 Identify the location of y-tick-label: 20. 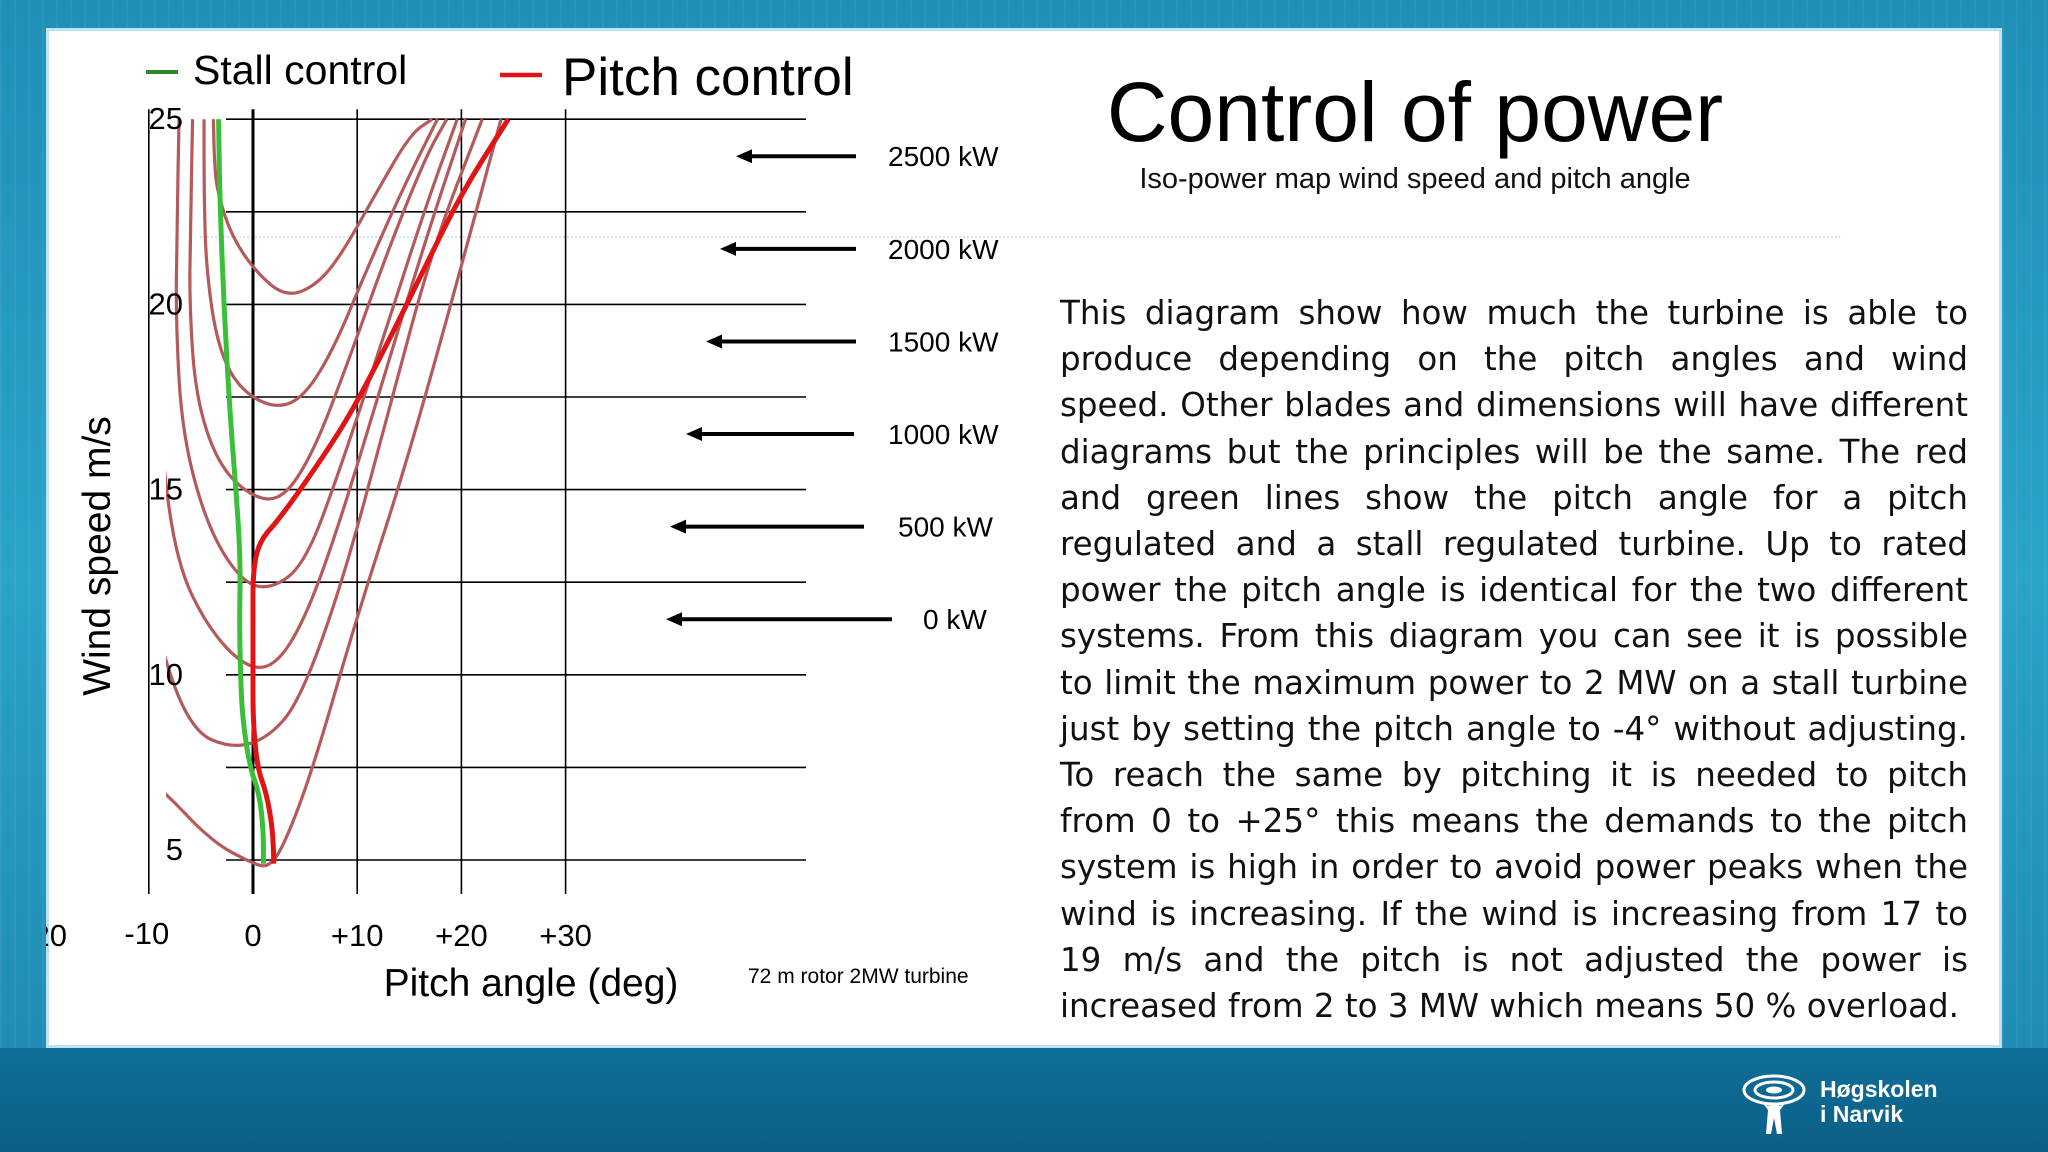
(166, 303).